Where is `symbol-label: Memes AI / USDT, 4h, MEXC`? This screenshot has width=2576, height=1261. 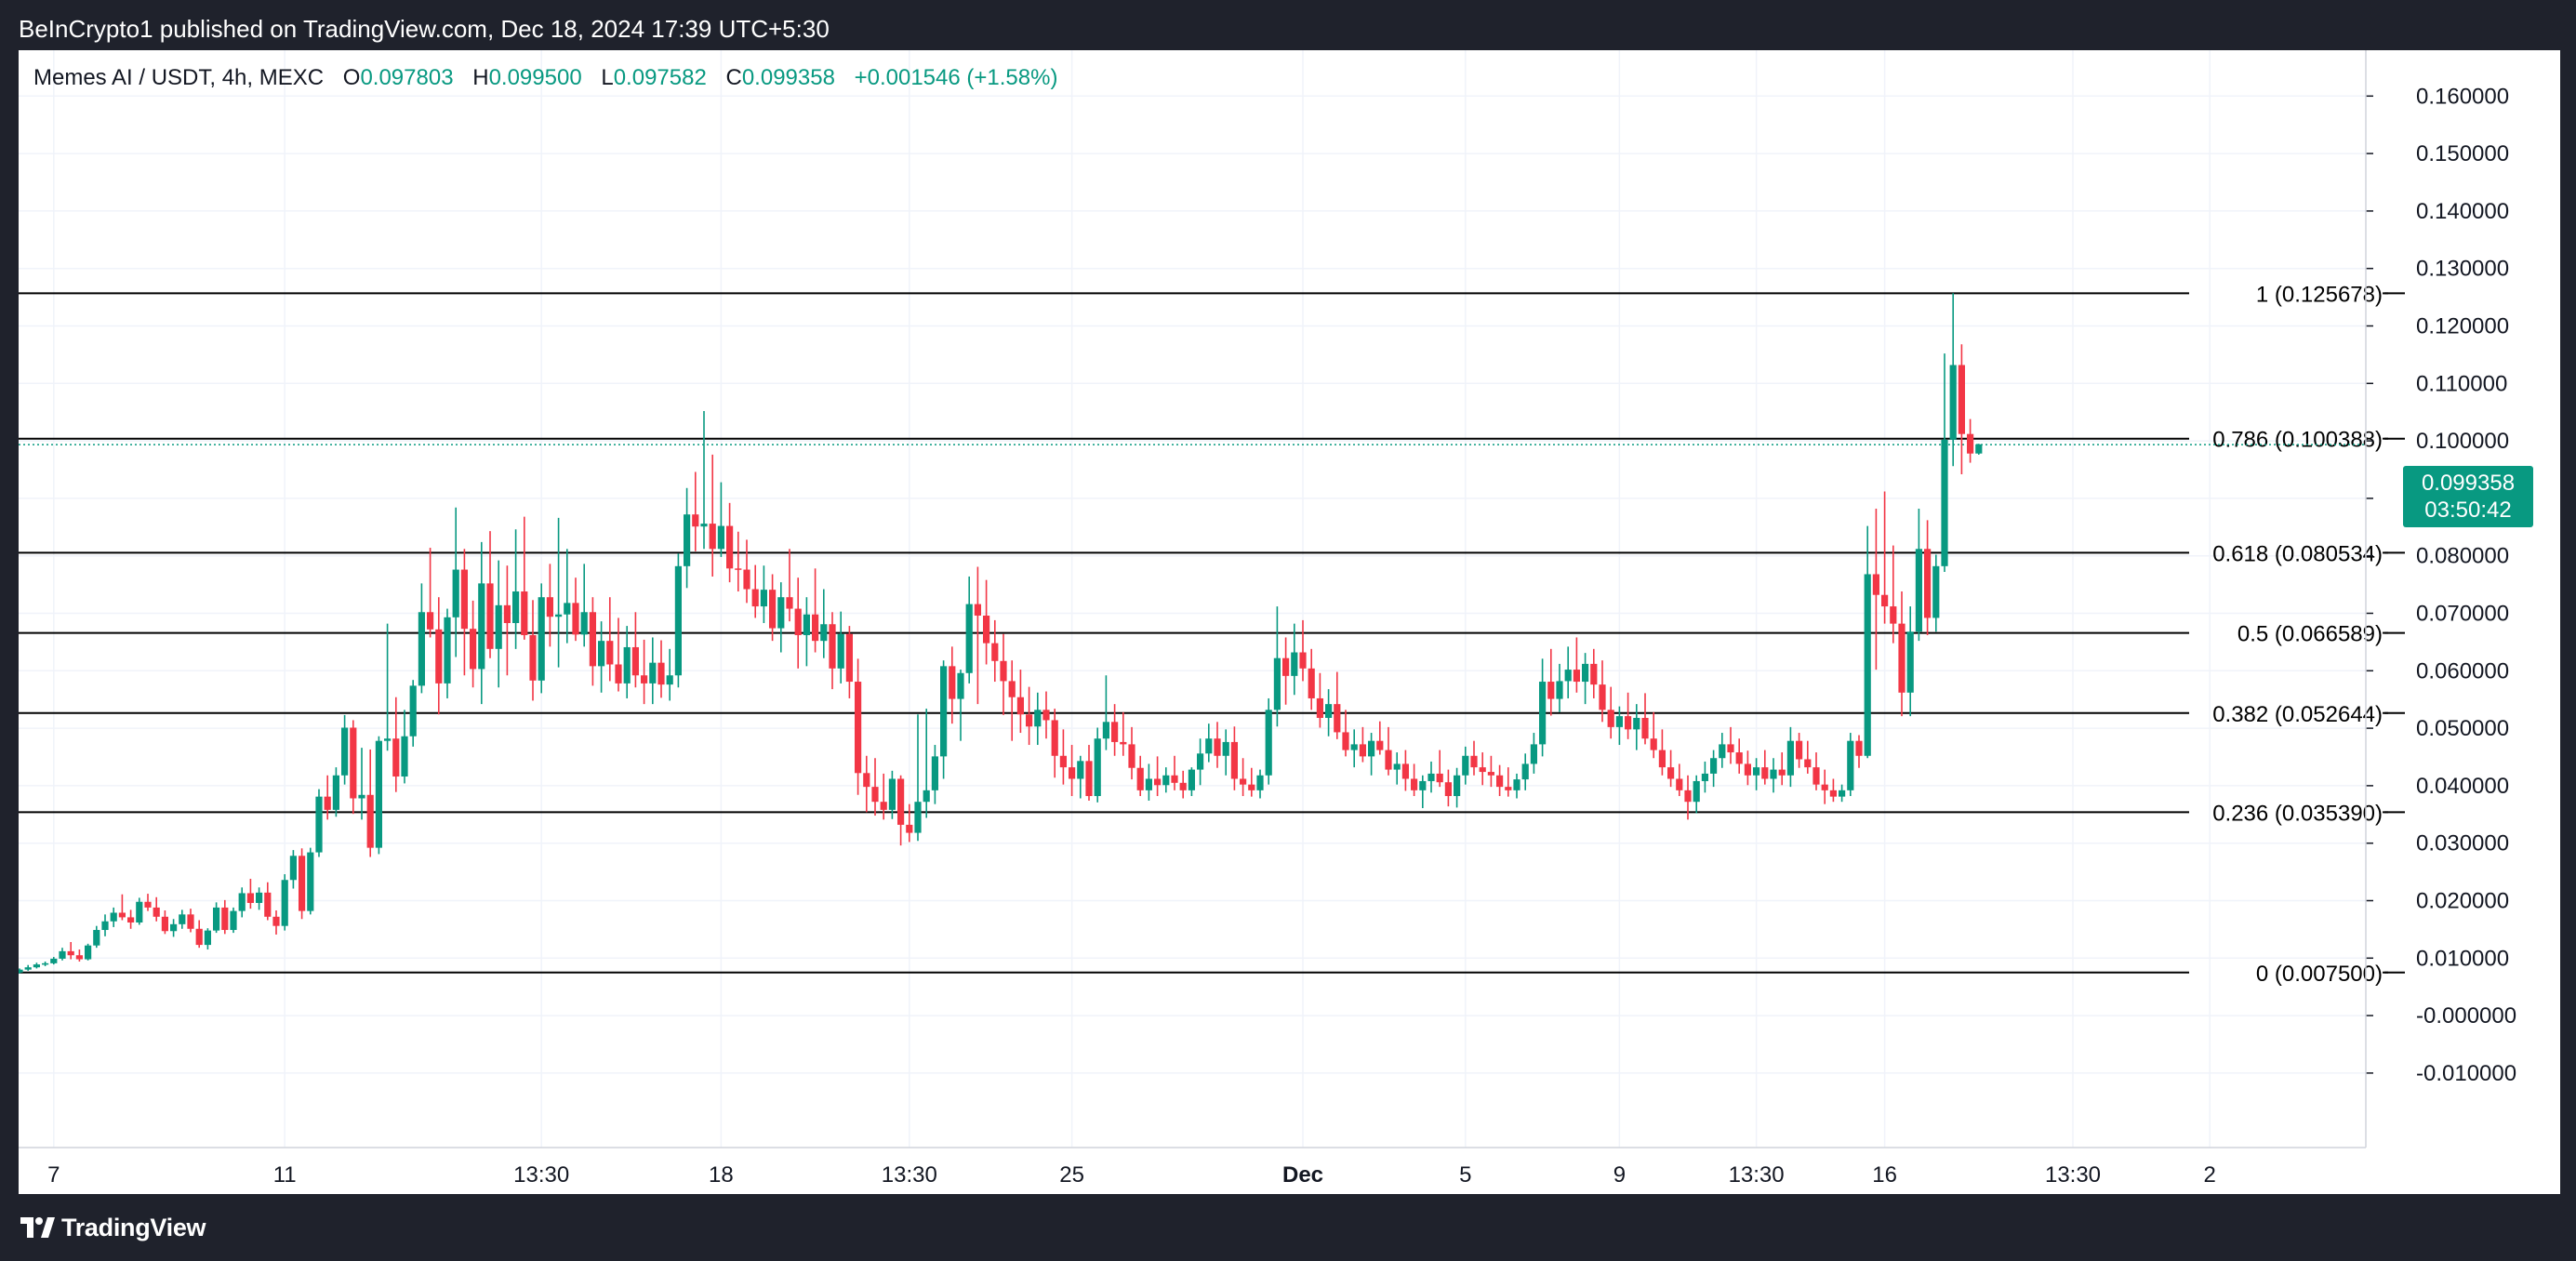 symbol-label: Memes AI / USDT, 4h, MEXC is located at coordinates (179, 77).